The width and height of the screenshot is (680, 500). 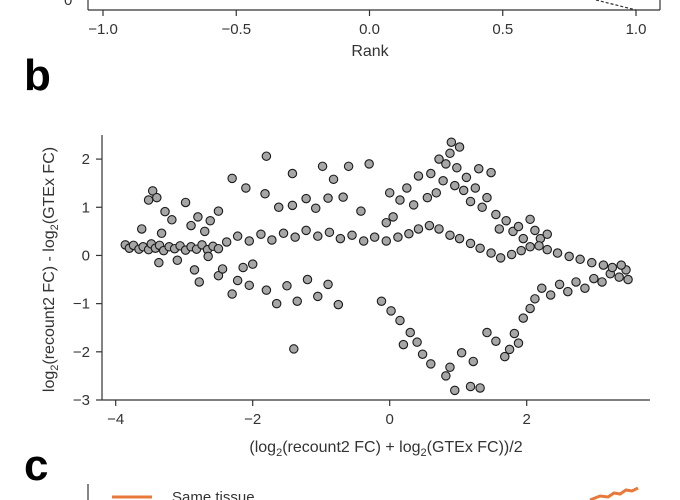 I want to click on panel-a-xtick-label: −1.0, so click(x=103, y=29).